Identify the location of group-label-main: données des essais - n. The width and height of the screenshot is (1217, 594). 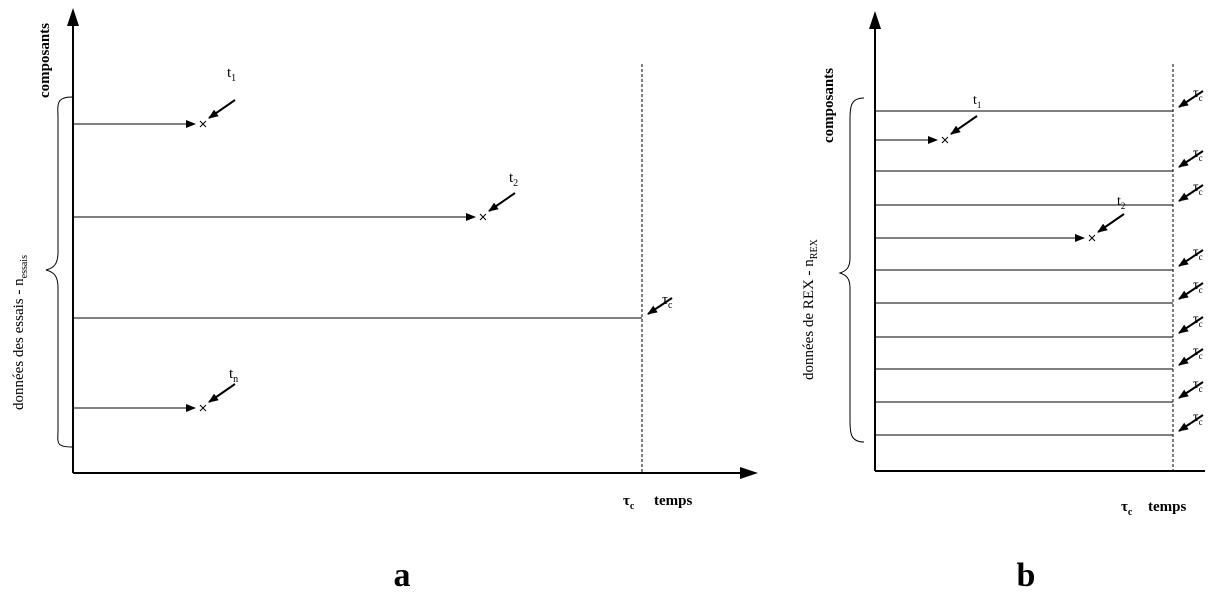
(19, 344).